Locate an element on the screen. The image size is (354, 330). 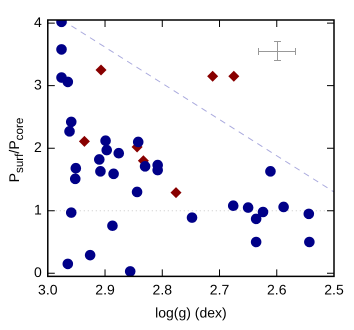
x-tick-label: 2.8 is located at coordinates (162, 290).